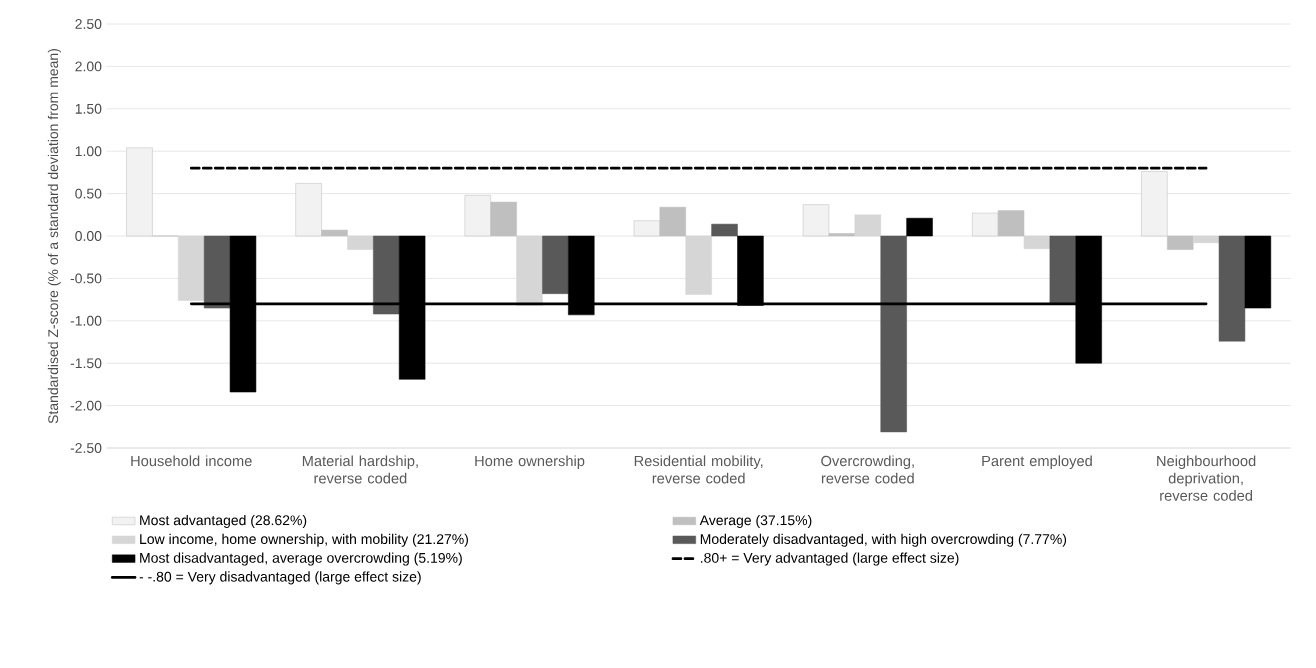 The width and height of the screenshot is (1316, 668). What do you see at coordinates (280, 578) in the screenshot?
I see `legend-label: - -.80 = Very disadvantaged (large effect size)` at bounding box center [280, 578].